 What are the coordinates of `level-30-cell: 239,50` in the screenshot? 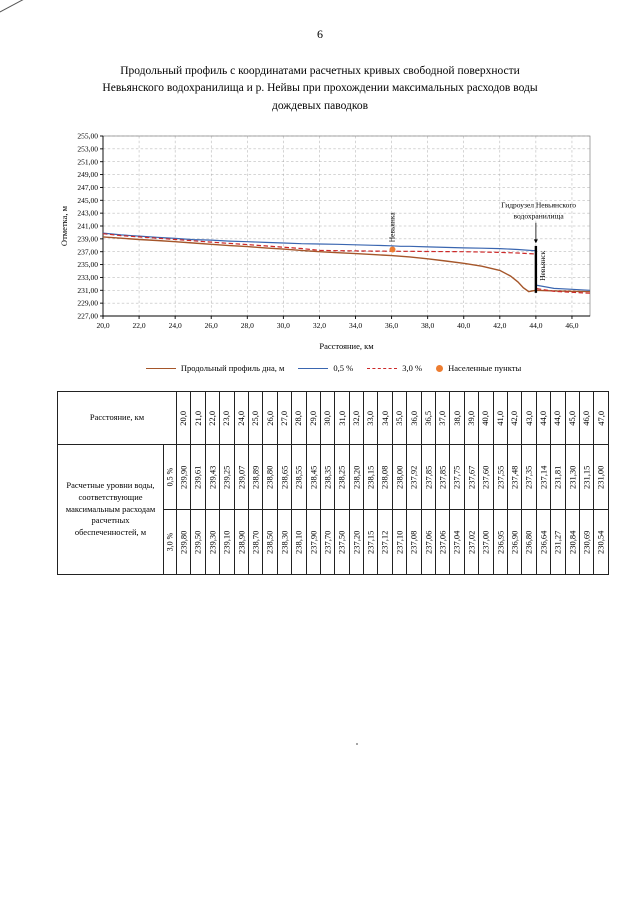 It's located at (198, 542).